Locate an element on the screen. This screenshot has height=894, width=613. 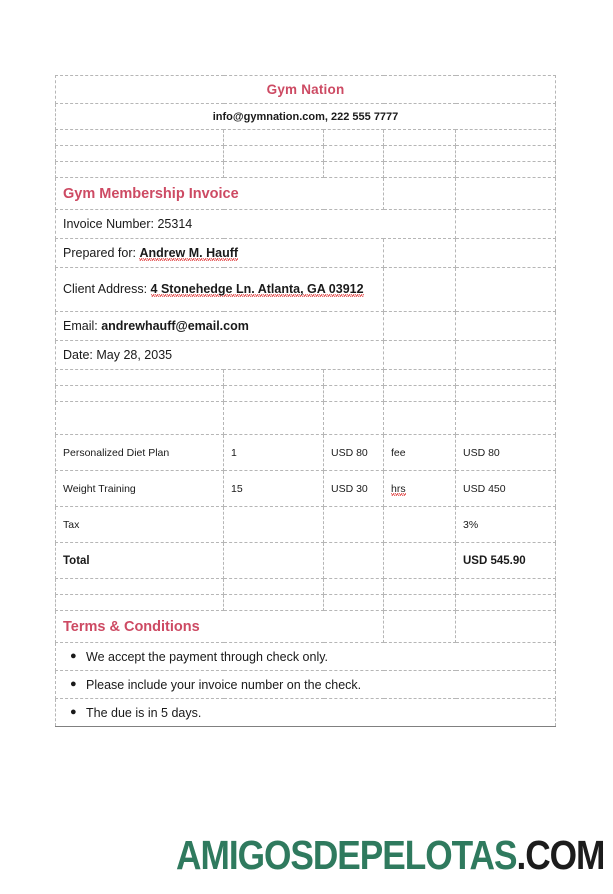
table-row: Weight Training 15 USD 30 hrs USD 450 is located at coordinates (306, 488).